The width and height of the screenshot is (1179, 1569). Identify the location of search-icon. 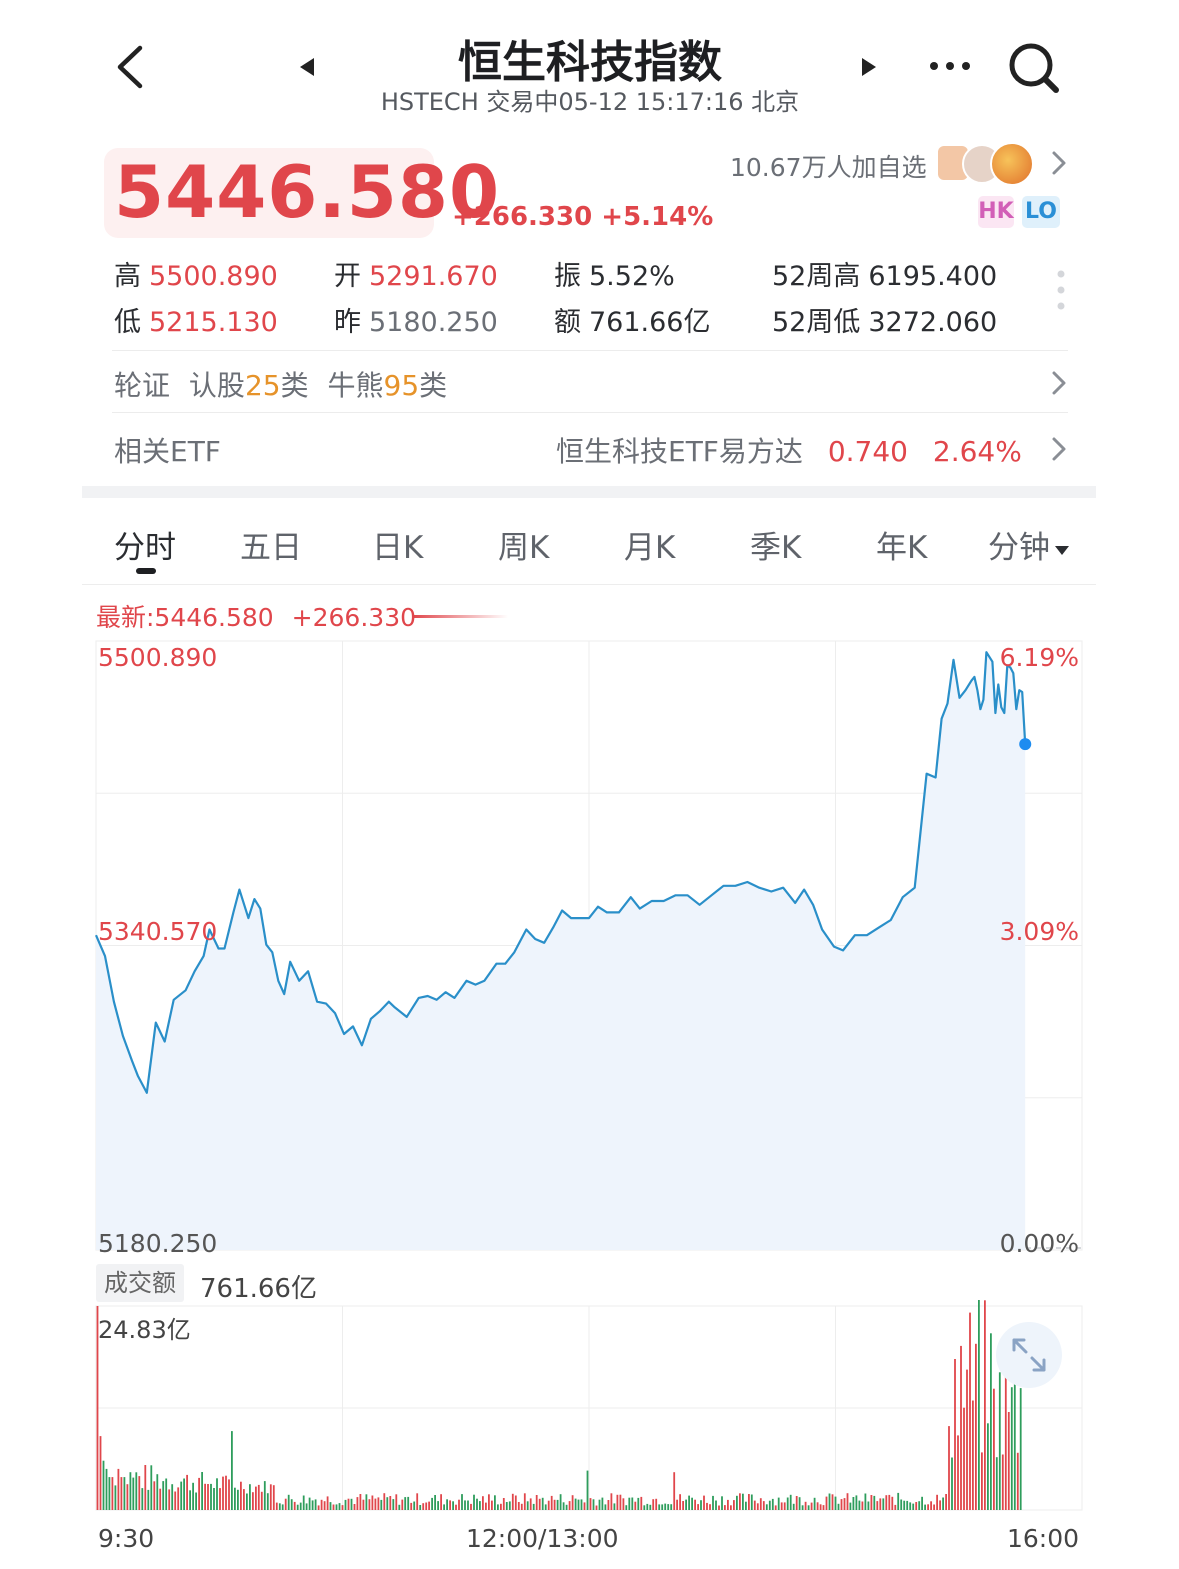
(1034, 68).